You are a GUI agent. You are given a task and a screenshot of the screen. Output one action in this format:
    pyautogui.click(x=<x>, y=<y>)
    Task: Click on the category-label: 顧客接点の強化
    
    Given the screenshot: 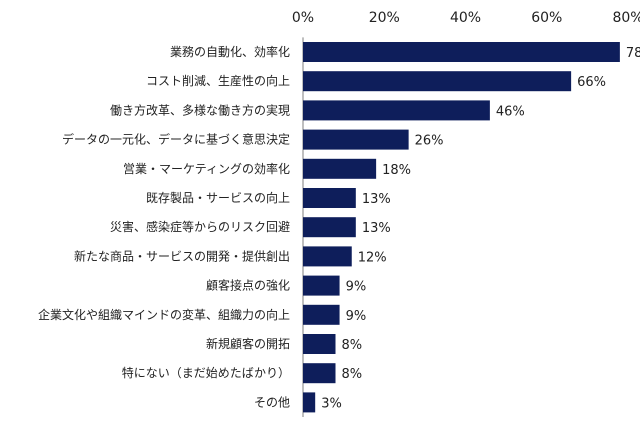 What is the action you would take?
    pyautogui.click(x=248, y=285)
    